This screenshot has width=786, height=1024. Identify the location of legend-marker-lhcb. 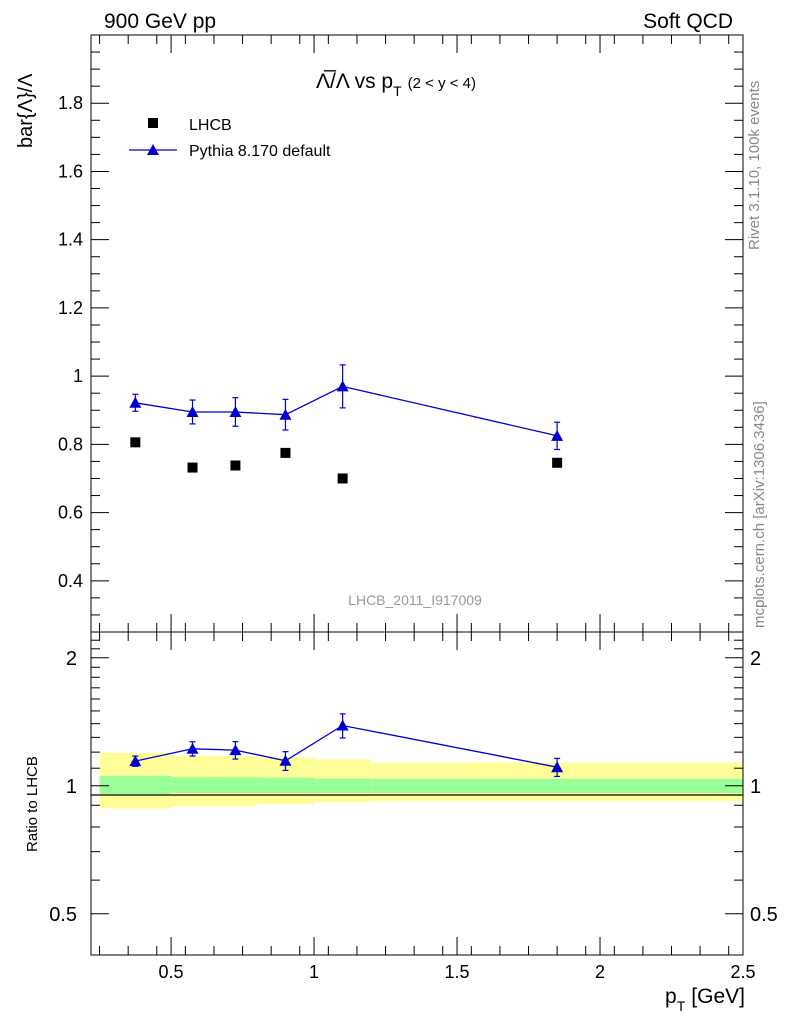
(153, 123).